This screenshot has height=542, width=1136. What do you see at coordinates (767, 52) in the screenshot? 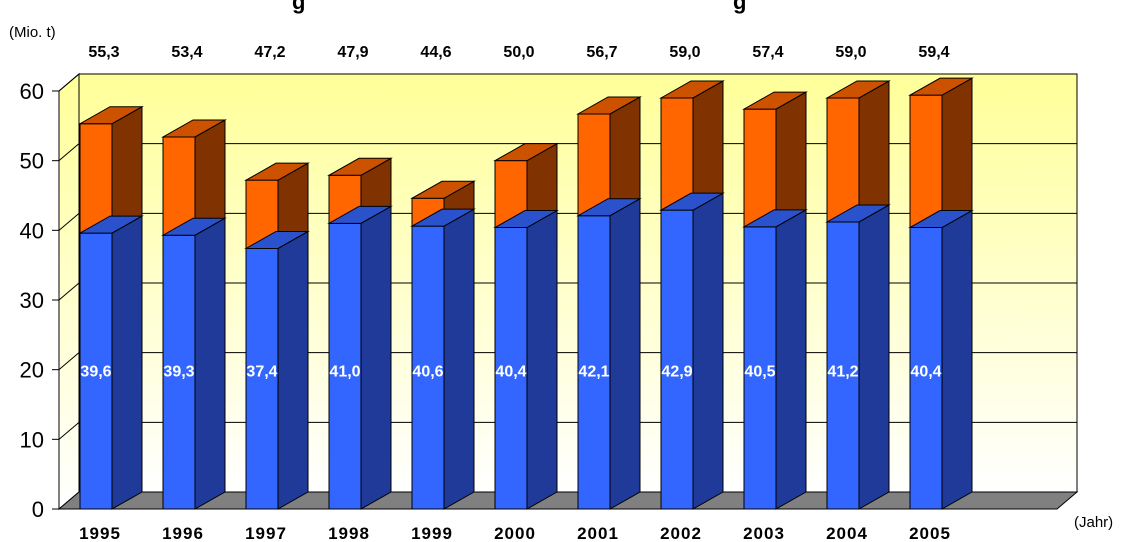
I see `data-label-total: 57,4` at bounding box center [767, 52].